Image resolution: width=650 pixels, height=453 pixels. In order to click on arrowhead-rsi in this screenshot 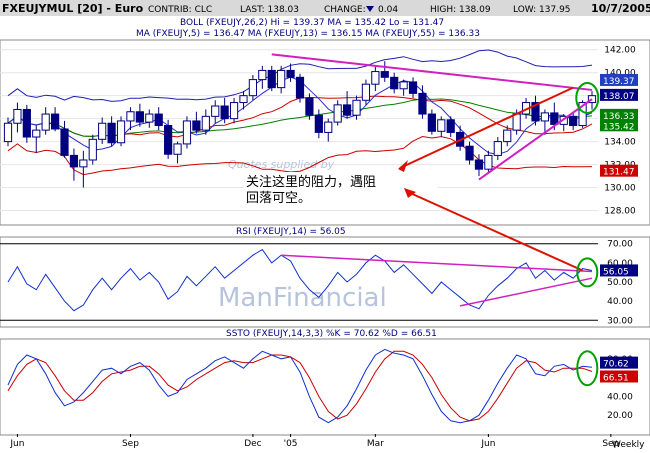, I will do `click(410, 193)`.